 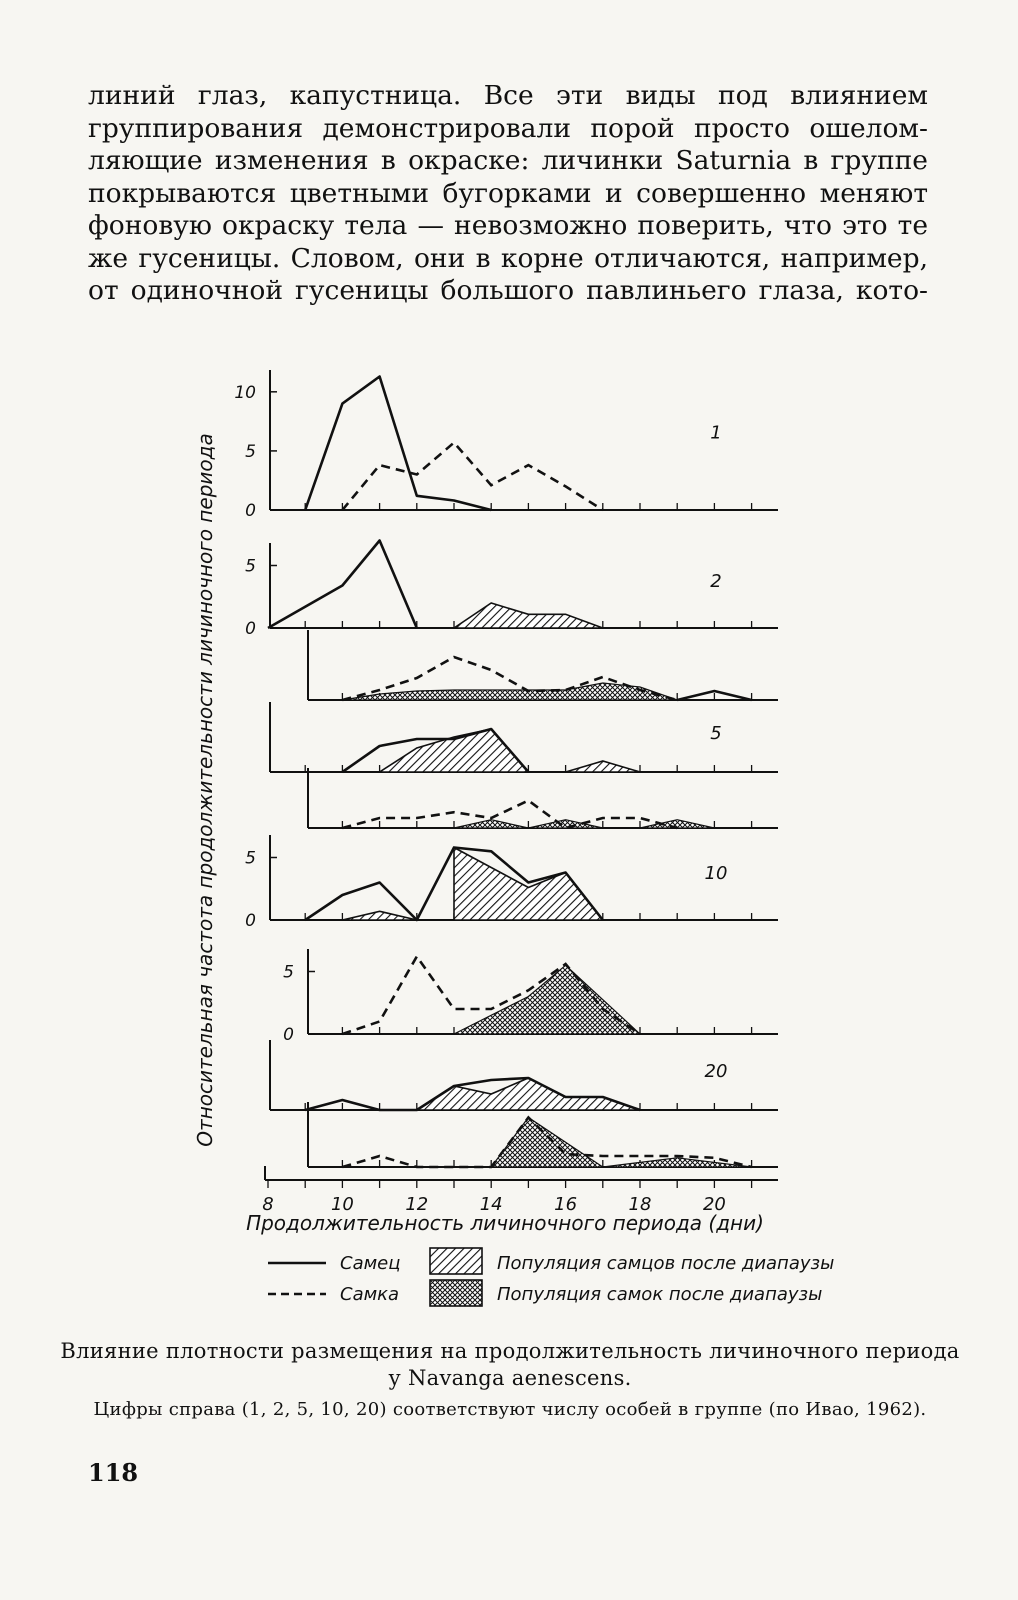 What do you see at coordinates (245, 393) in the screenshot?
I see `y-tick-label: 10` at bounding box center [245, 393].